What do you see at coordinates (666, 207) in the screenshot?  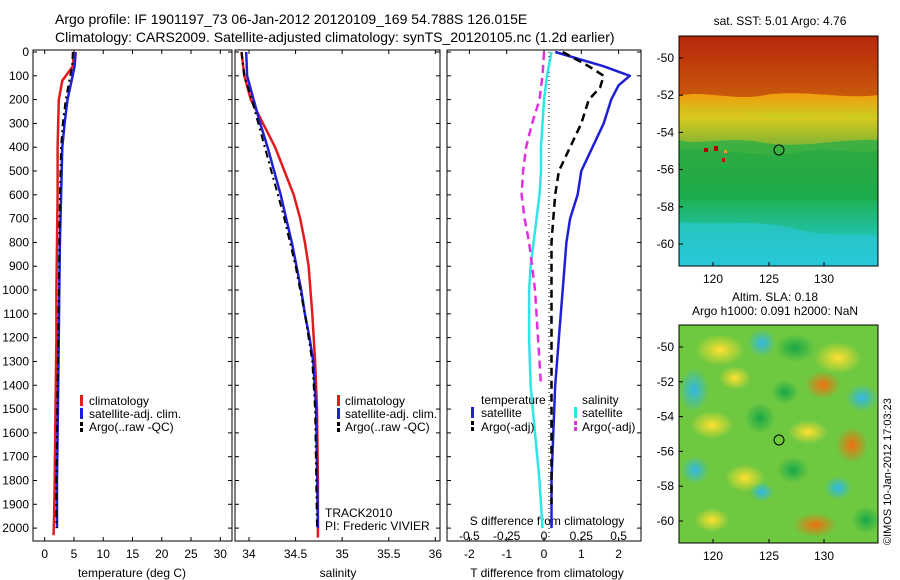 I see `map-y-tick-label: -58` at bounding box center [666, 207].